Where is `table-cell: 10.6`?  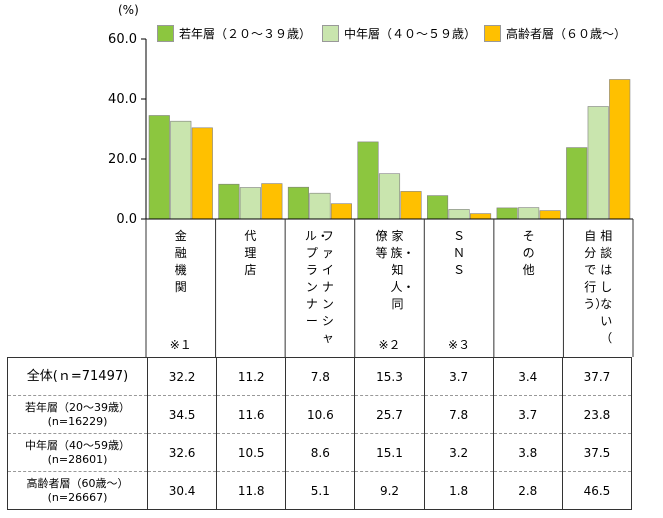
table-cell: 10.6 is located at coordinates (320, 414).